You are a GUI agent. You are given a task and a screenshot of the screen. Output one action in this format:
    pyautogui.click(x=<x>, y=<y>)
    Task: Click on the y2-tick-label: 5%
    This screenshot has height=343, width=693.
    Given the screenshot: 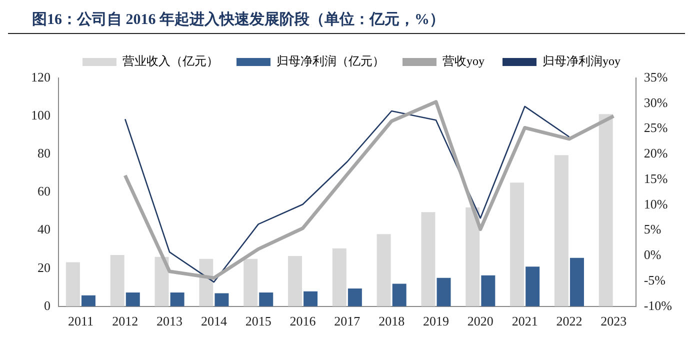 What is the action you would take?
    pyautogui.click(x=653, y=229)
    